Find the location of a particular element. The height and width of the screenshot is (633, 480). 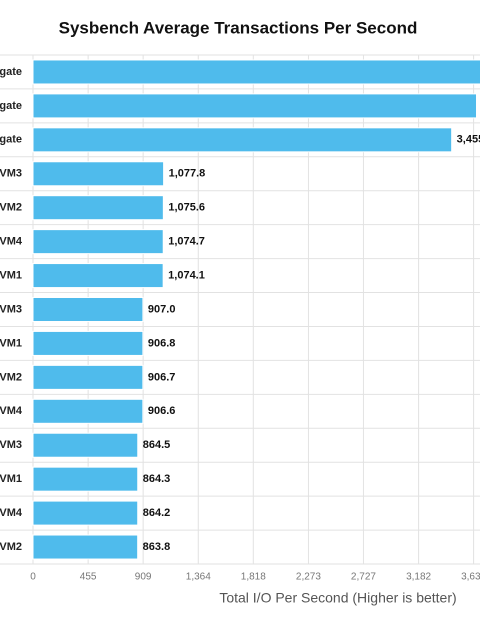

value-label: 864.3 is located at coordinates (157, 479).